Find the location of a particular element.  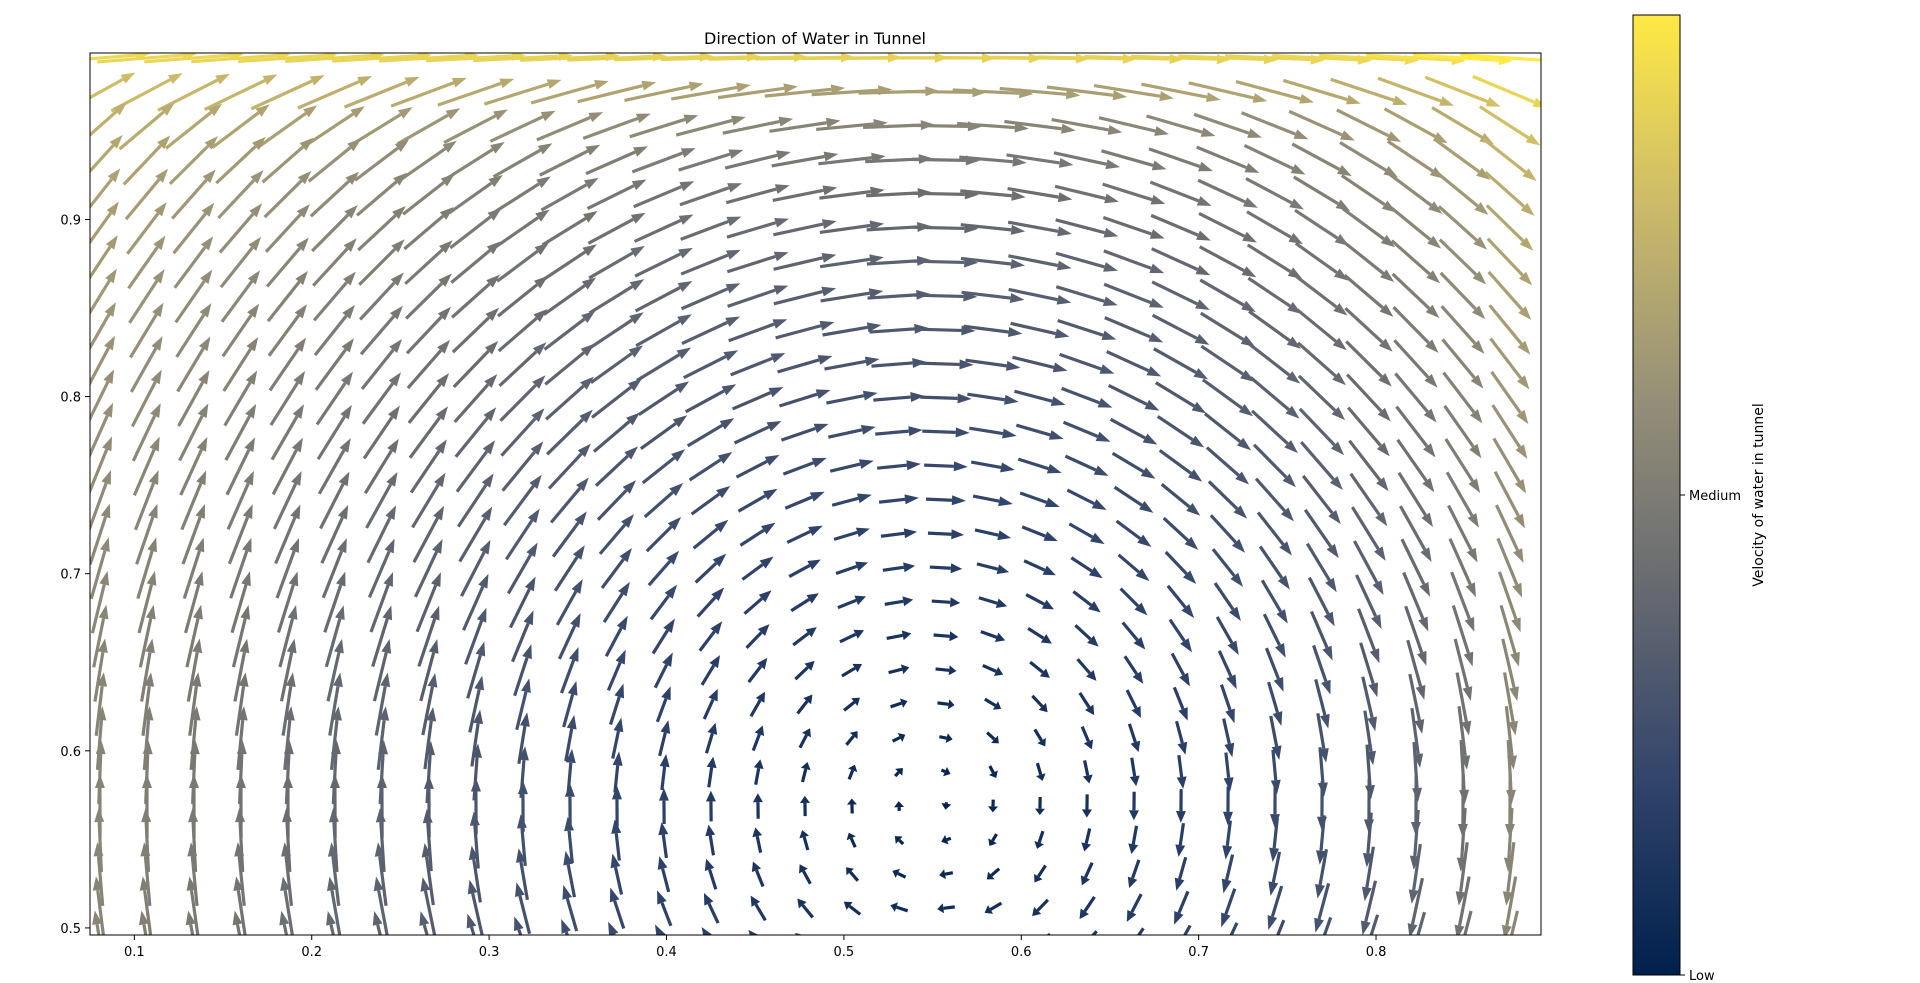

x-tick-label: 0.5 is located at coordinates (844, 952).